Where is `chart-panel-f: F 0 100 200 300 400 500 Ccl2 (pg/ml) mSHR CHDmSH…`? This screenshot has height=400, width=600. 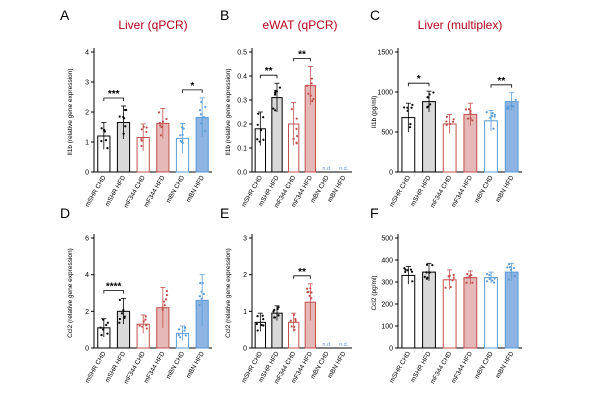 chart-panel-f: F 0 100 200 300 400 500 Ccl2 (pg/ml) mSHR CHDmSH… is located at coordinates (446, 295).